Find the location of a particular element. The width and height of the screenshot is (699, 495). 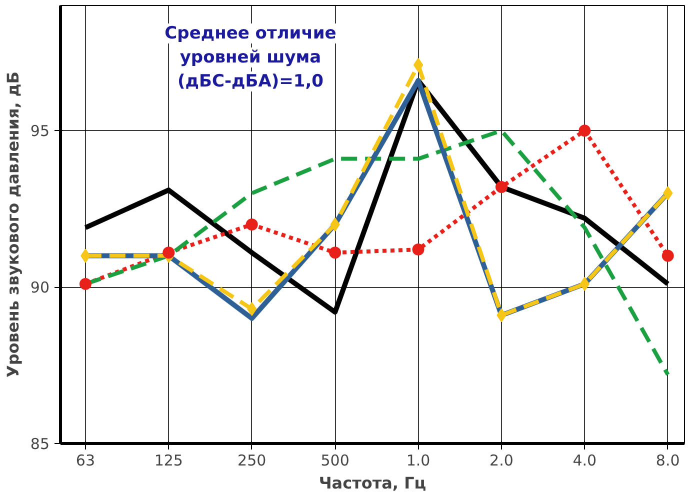

x-tick-label: 8.0 is located at coordinates (668, 461).